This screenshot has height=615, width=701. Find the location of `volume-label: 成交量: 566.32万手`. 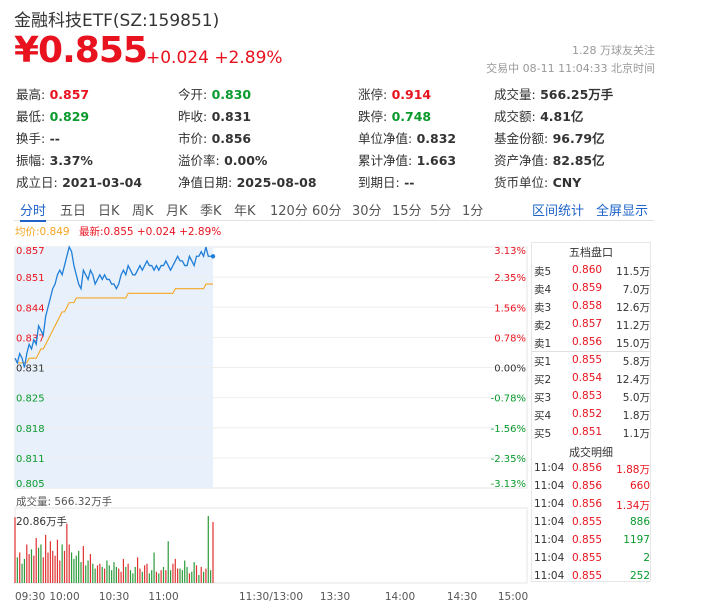

volume-label: 成交量: 566.32万手 is located at coordinates (64, 502).